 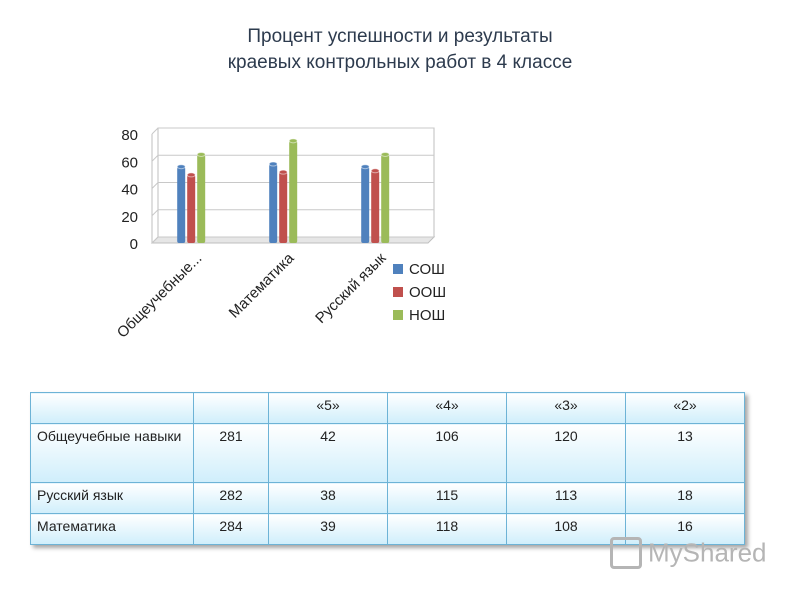 I want to click on table-cell: 115, so click(x=447, y=498).